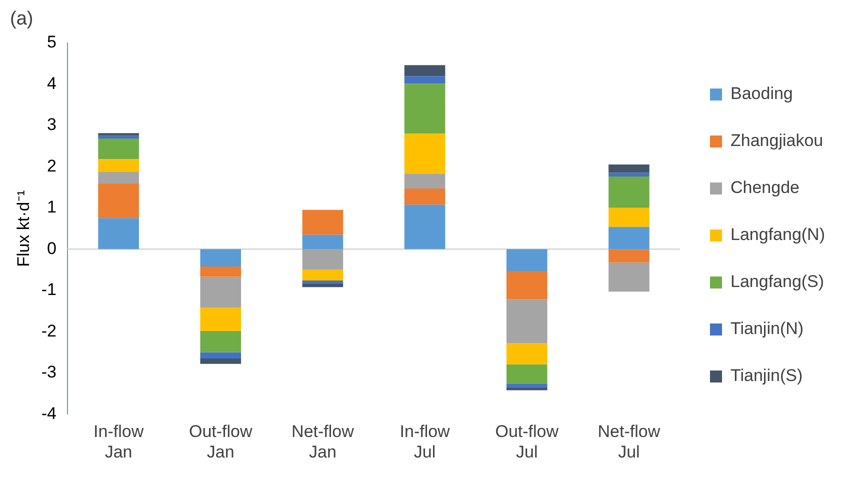 The height and width of the screenshot is (481, 845). I want to click on legend-label: Tianjin(S), so click(766, 376).